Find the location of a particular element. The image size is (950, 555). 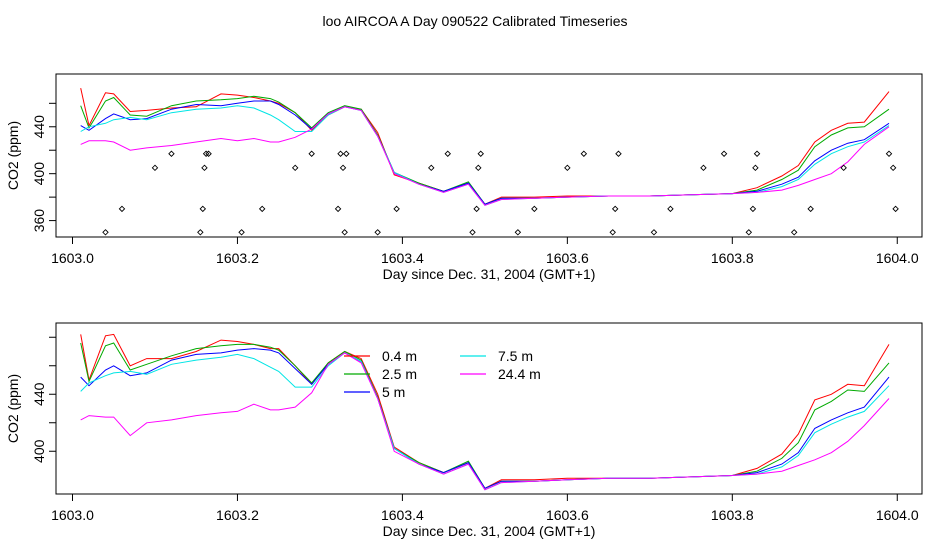

panel1-y-tick-label: 400 is located at coordinates (39, 174).